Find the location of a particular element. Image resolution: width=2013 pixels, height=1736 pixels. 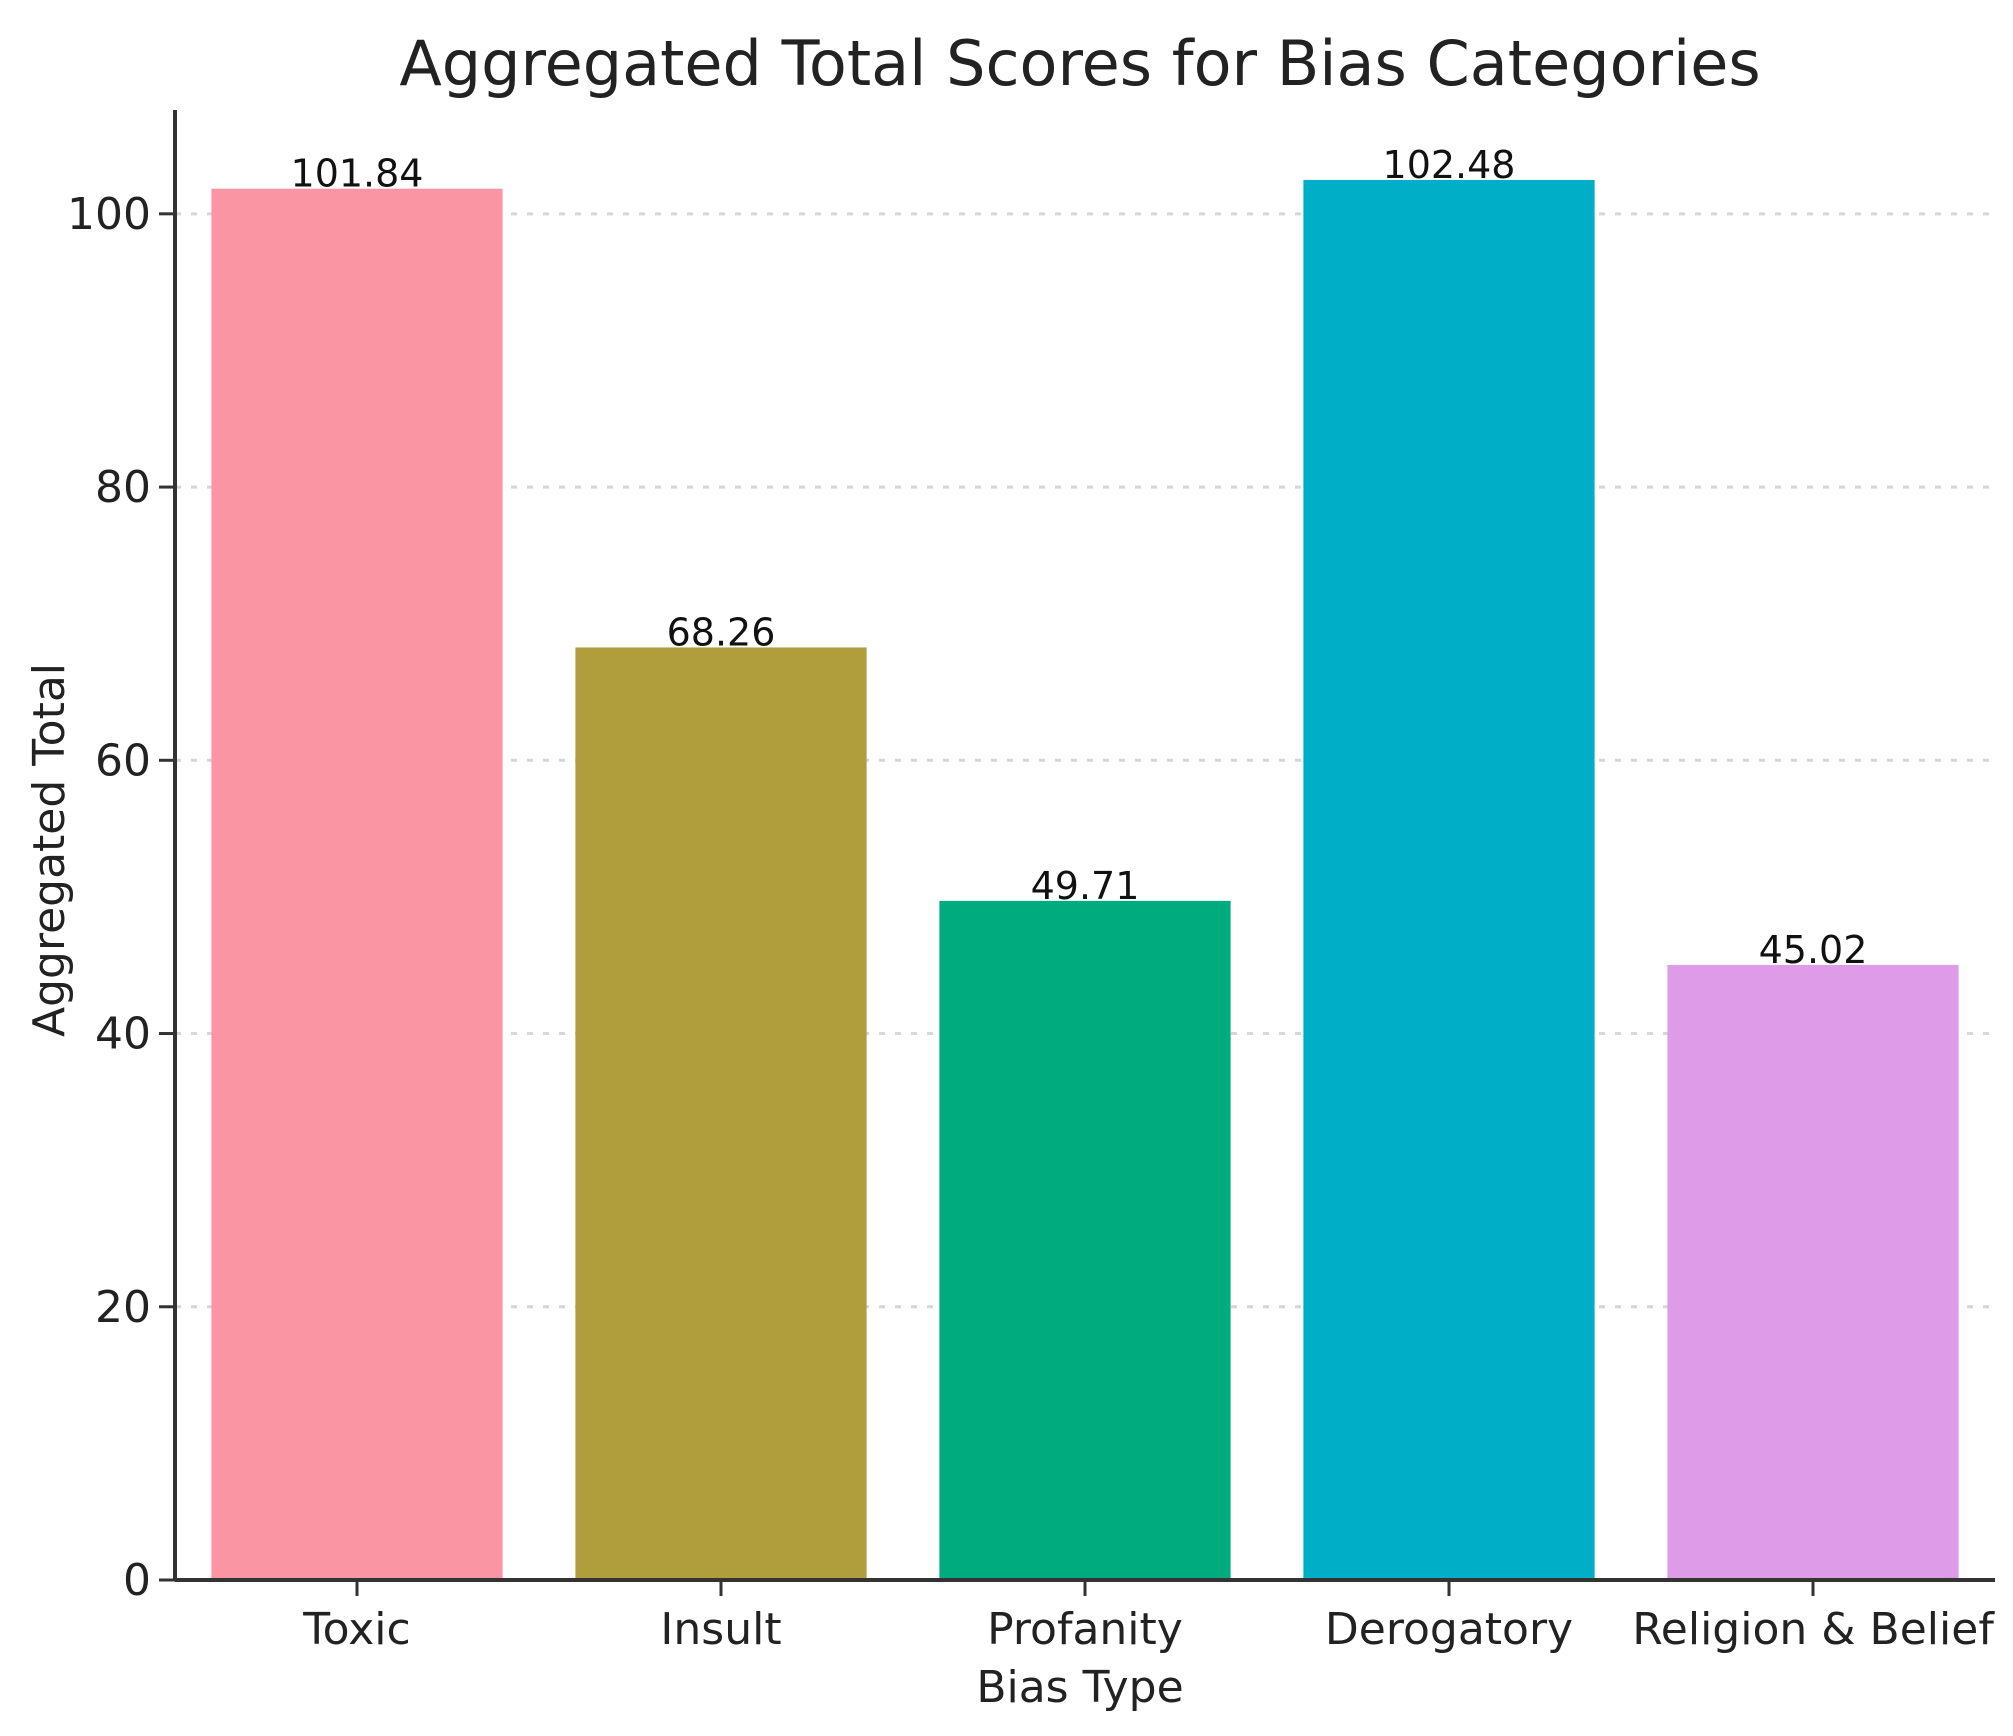

y-tick-label-0: 0 is located at coordinates (137, 1580).